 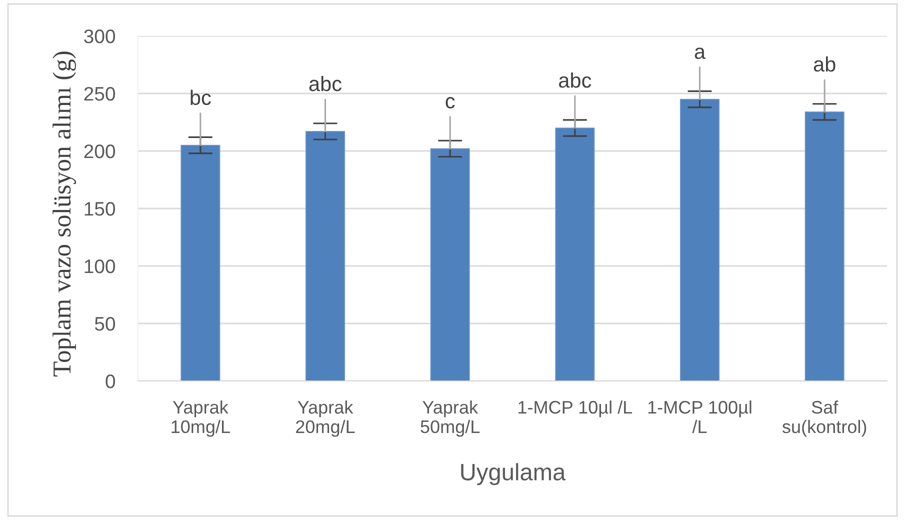 I want to click on annotation: a, so click(x=700, y=54).